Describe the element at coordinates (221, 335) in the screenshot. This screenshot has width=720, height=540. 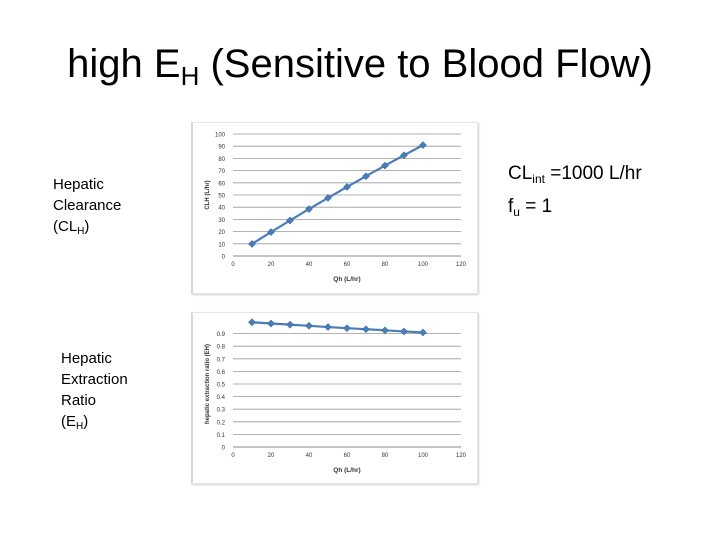
I see `y-tick-label: 0.9` at that location.